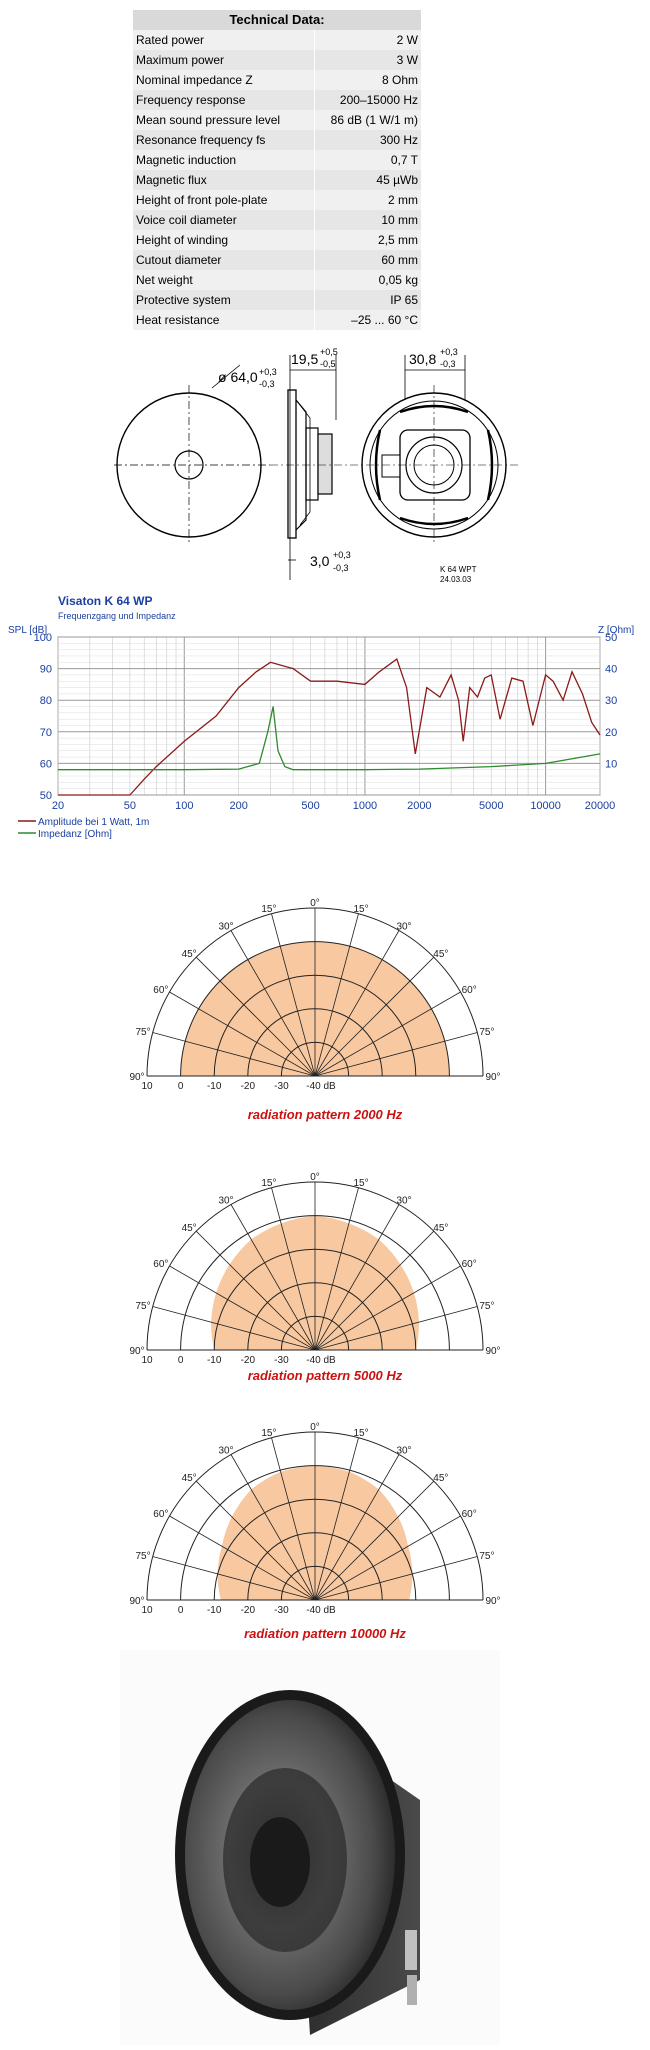 The height and width of the screenshot is (2050, 650). I want to click on dim-diameter: ø 64,0, so click(238, 377).